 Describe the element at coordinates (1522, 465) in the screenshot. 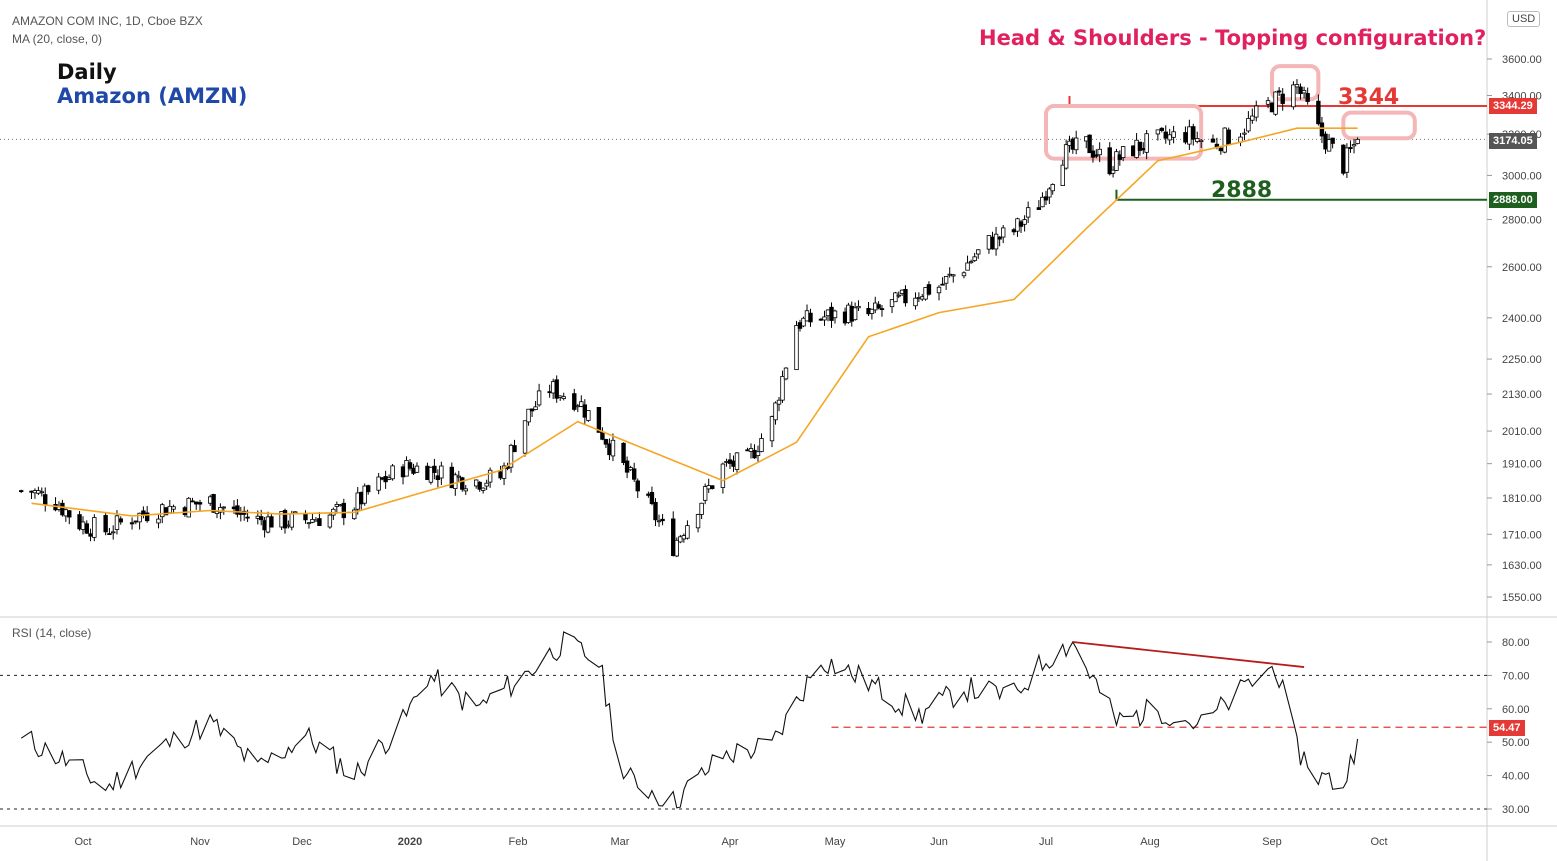

I see `price-tick-label: 1910.00` at that location.